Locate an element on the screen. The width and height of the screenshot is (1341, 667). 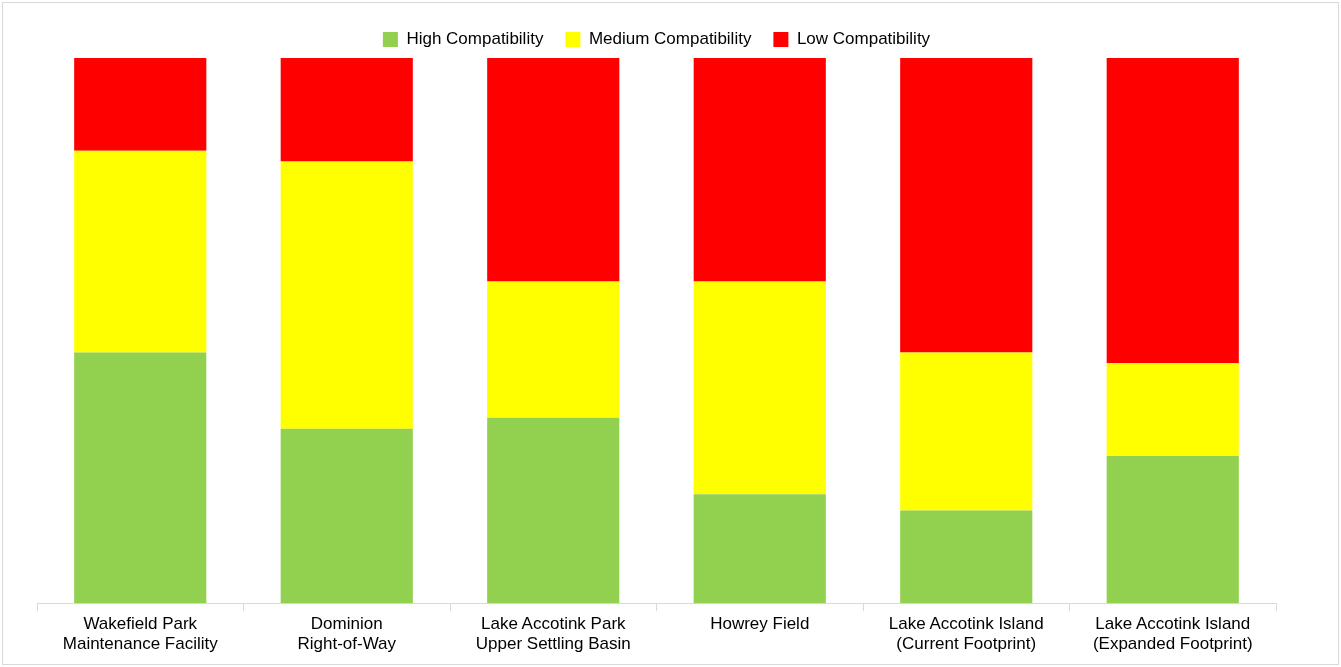
x-tick-label: Lake Accotink Park Upper Settling Basin is located at coordinates (553, 634).